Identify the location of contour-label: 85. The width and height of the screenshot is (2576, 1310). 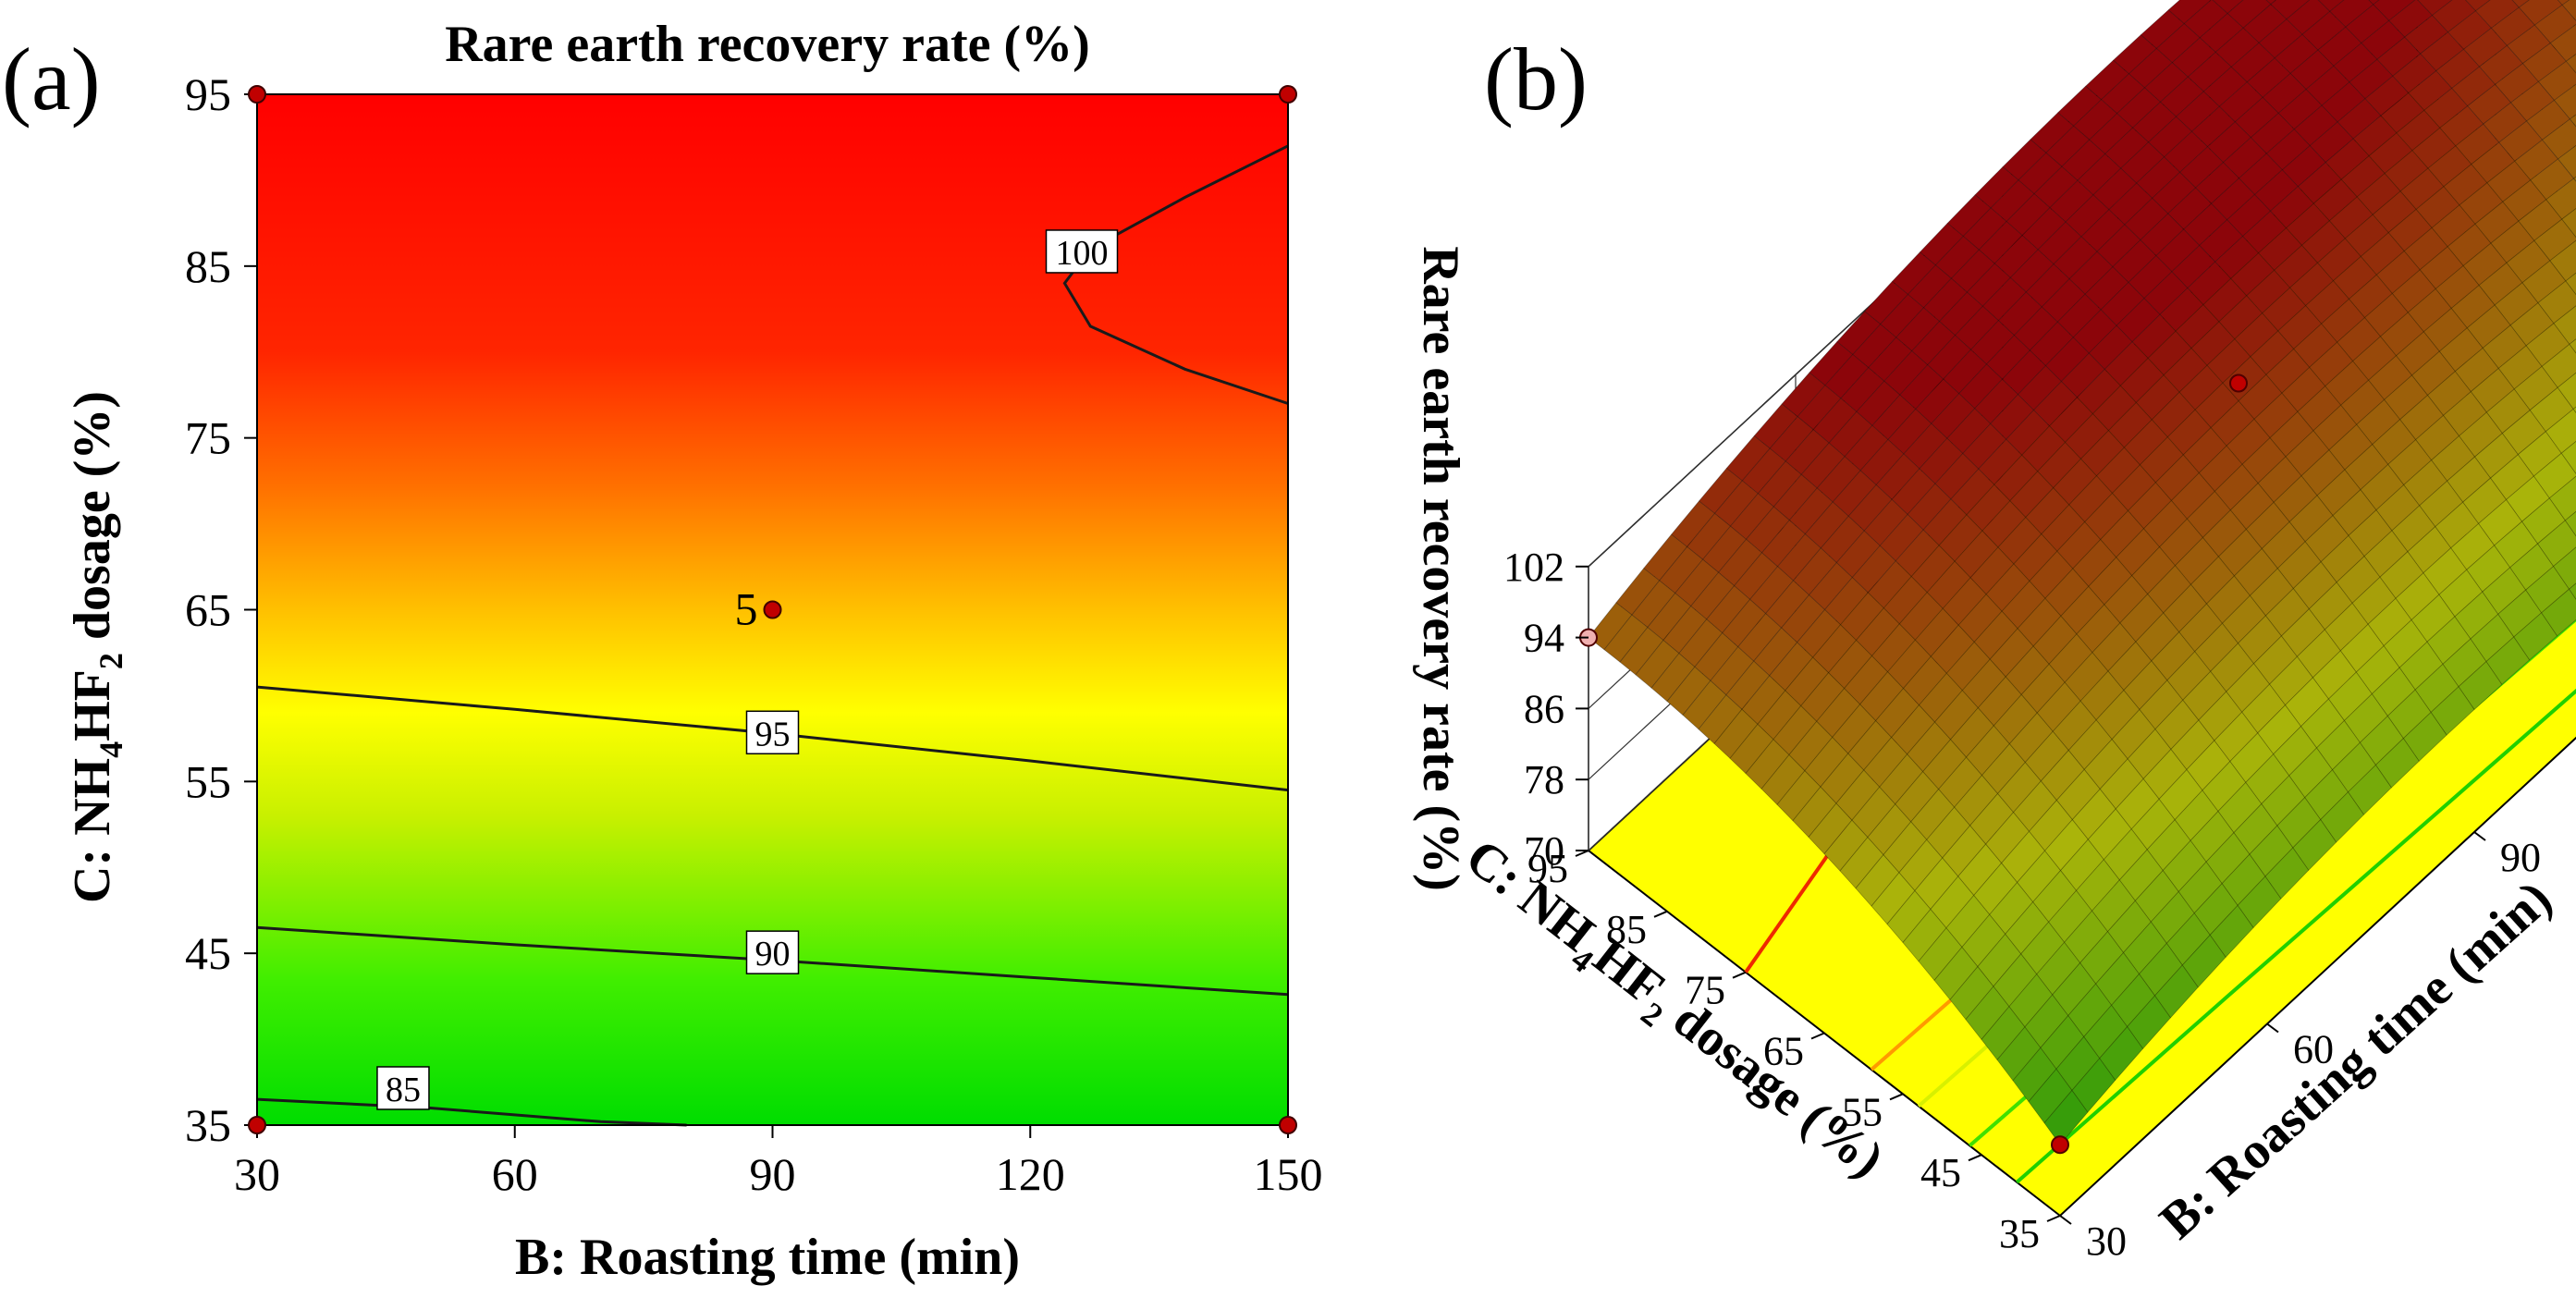
(403, 1090).